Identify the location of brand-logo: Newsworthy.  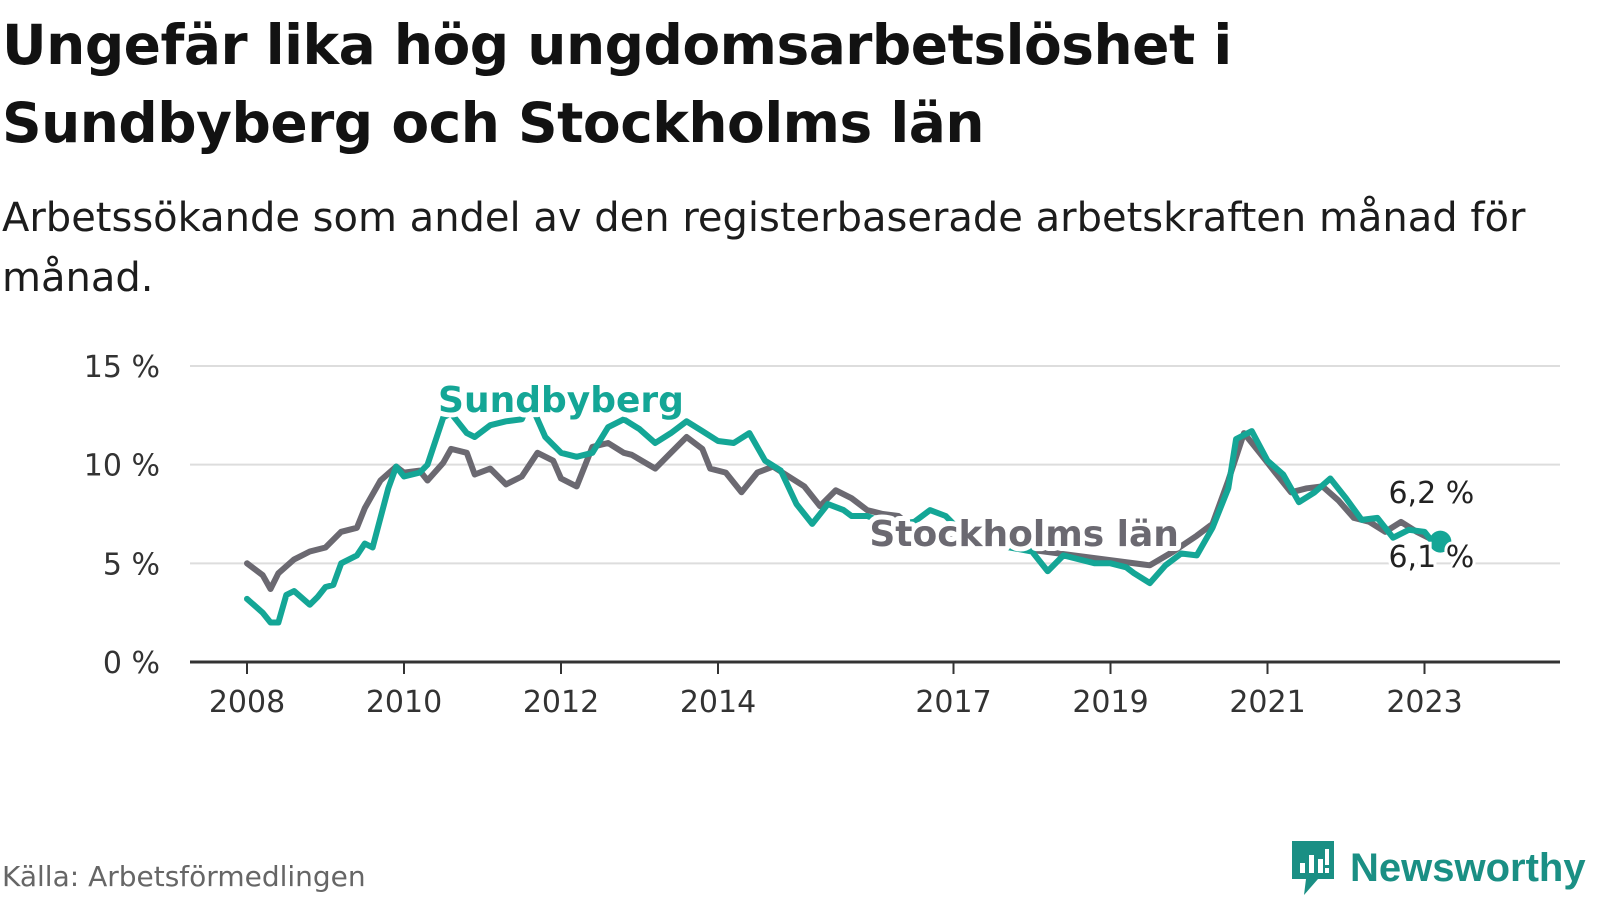
(1438, 868).